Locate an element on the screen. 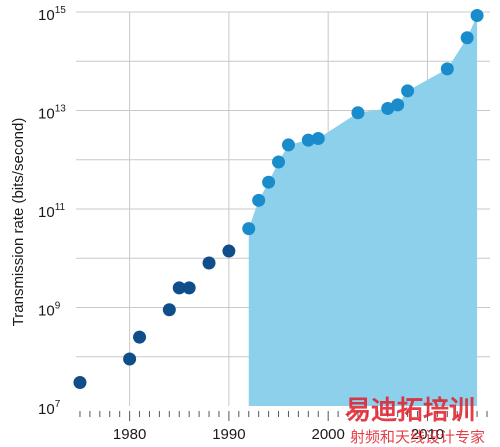  x-axis-ticks is located at coordinates (283, 416).